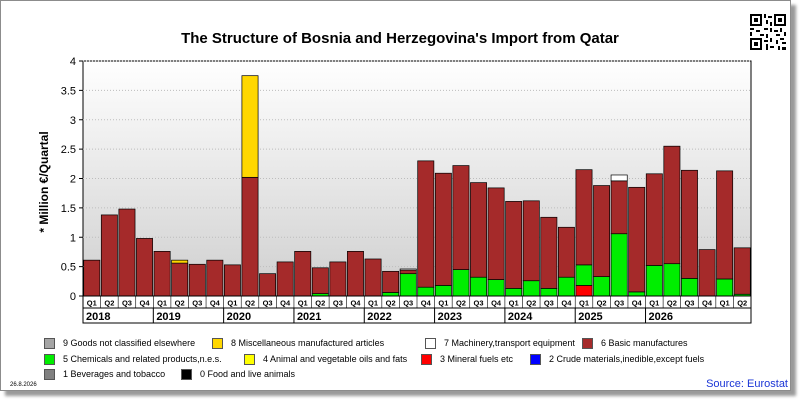 This screenshot has width=800, height=400. Describe the element at coordinates (509, 343) in the screenshot. I see `legend-label: 7 Machinery,transport equipment` at that location.